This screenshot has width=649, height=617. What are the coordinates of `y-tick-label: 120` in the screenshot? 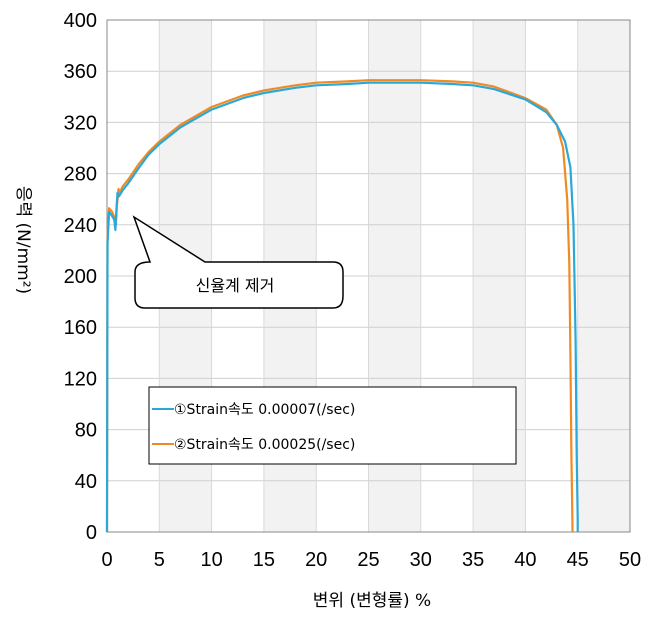 It's located at (80, 379).